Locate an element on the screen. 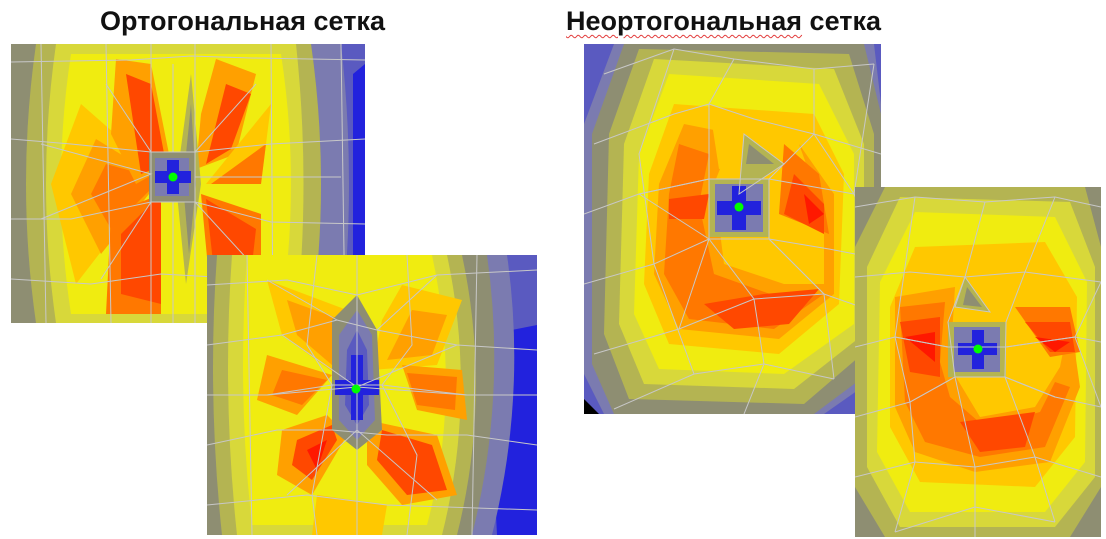  nonortho-center-node-b is located at coordinates (978, 349).